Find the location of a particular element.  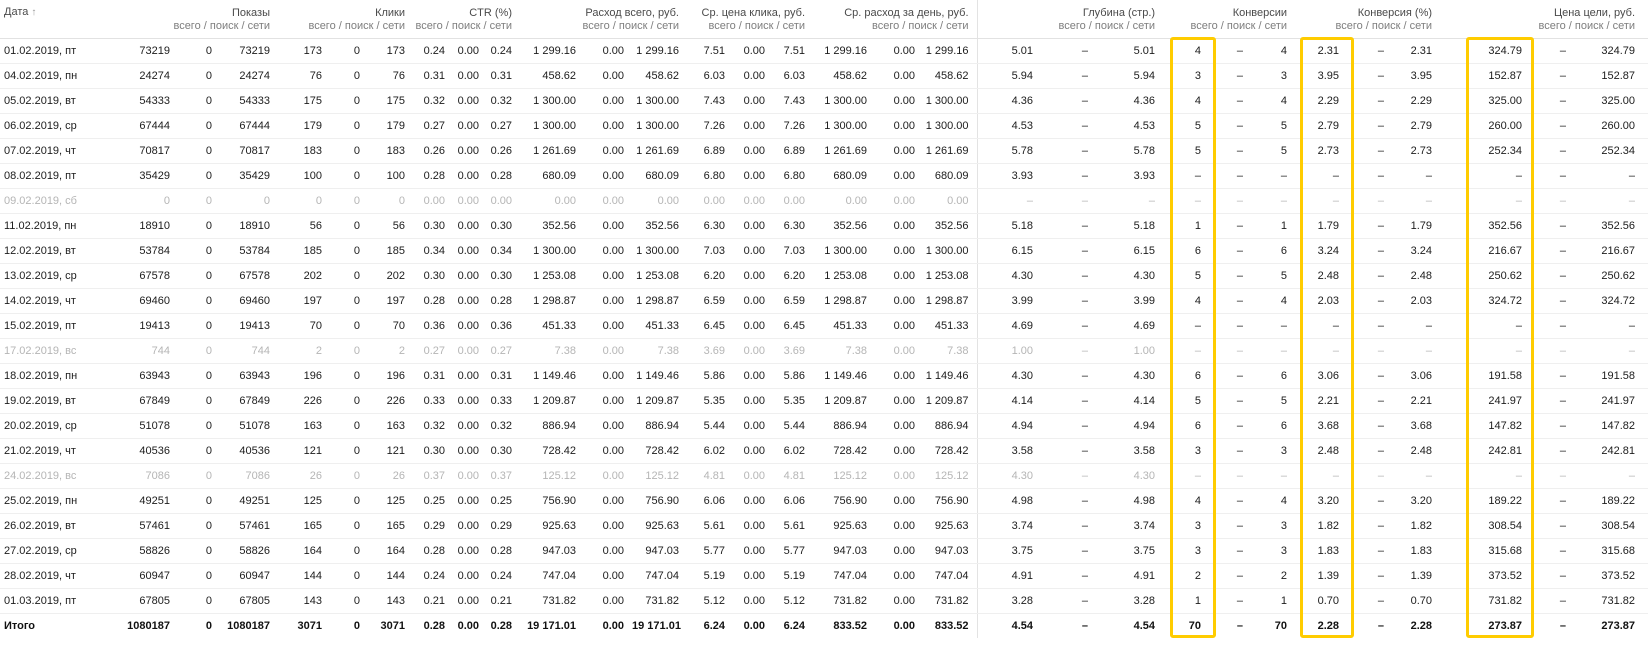

cell-avg-daily-cost-networks: 1 298.87 is located at coordinates (950, 301).